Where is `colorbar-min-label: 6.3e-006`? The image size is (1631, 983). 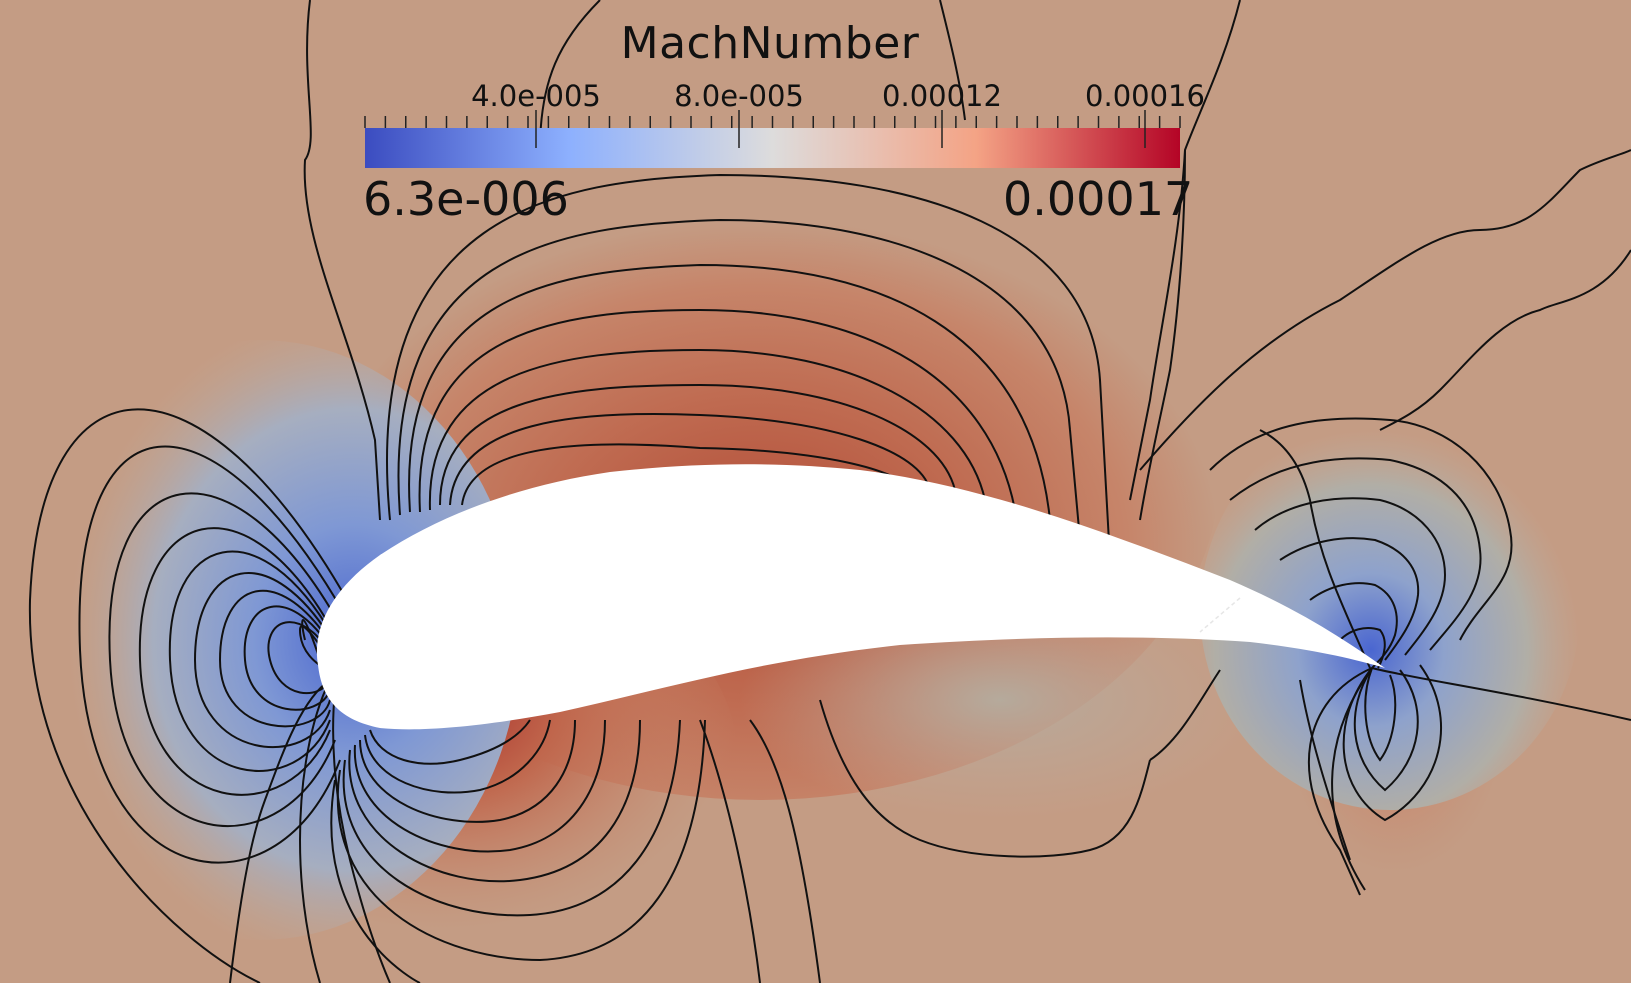
colorbar-min-label: 6.3e-006 is located at coordinates (466, 199).